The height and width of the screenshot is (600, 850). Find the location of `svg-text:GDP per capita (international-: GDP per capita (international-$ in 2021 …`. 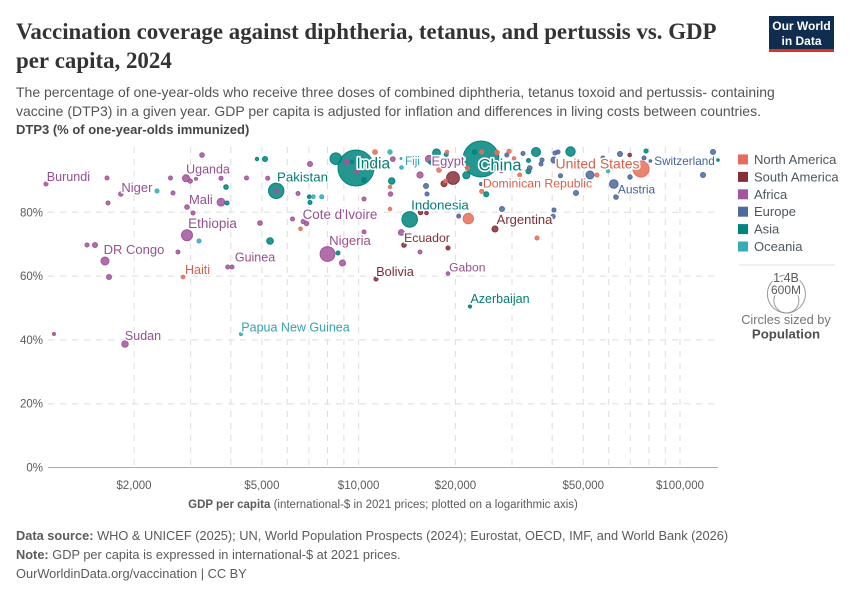

svg-text:GDP per capita (international-: GDP per capita (international-$ in 2021 … is located at coordinates (383, 505).